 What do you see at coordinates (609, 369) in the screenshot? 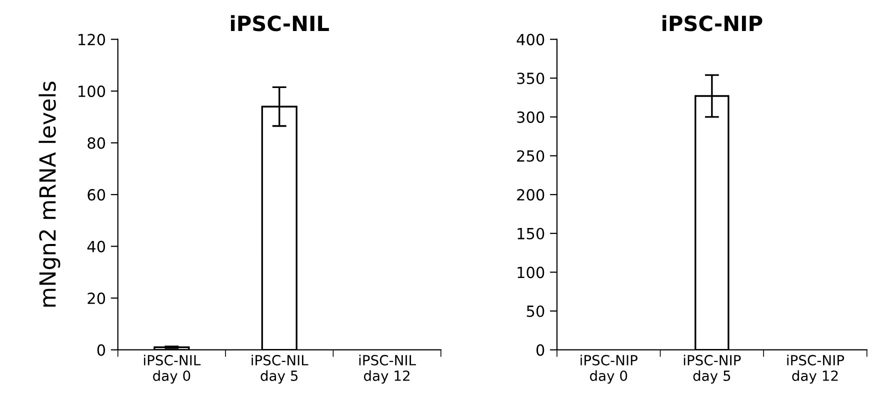
I see `x-tick-label: iPSC-NIP day 0` at bounding box center [609, 369].